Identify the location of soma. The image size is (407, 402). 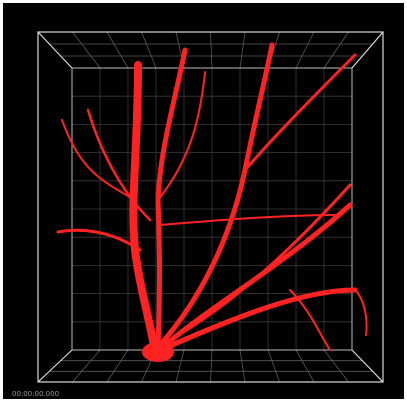
(158, 352).